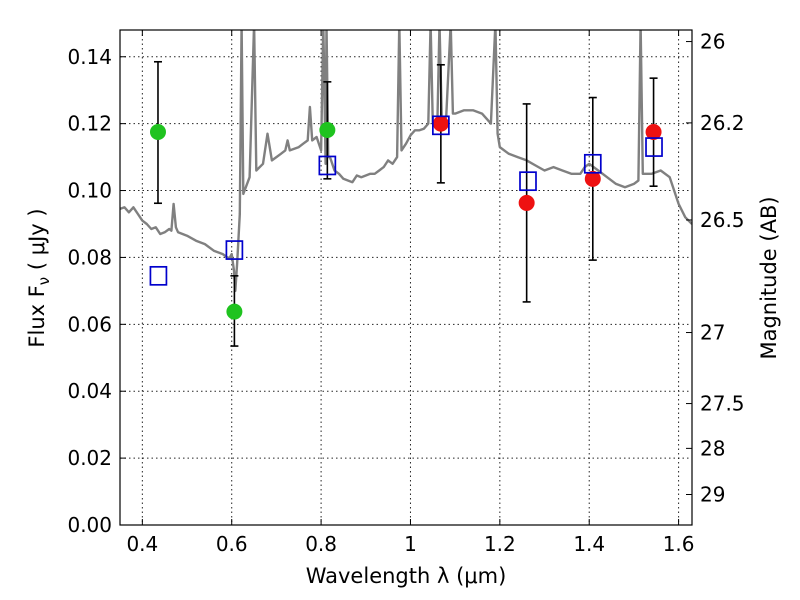  What do you see at coordinates (89, 391) in the screenshot?
I see `y-tick-label: 0.04` at bounding box center [89, 391].